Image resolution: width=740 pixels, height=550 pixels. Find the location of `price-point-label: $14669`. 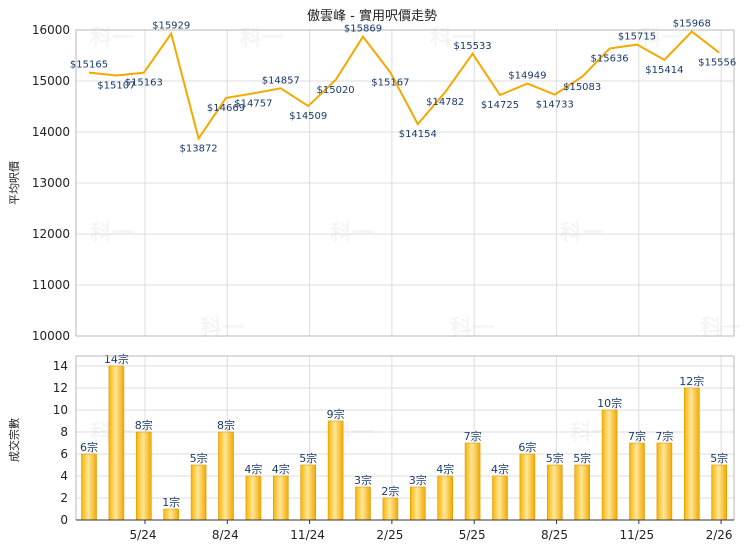

price-point-label: $14669 is located at coordinates (226, 108).